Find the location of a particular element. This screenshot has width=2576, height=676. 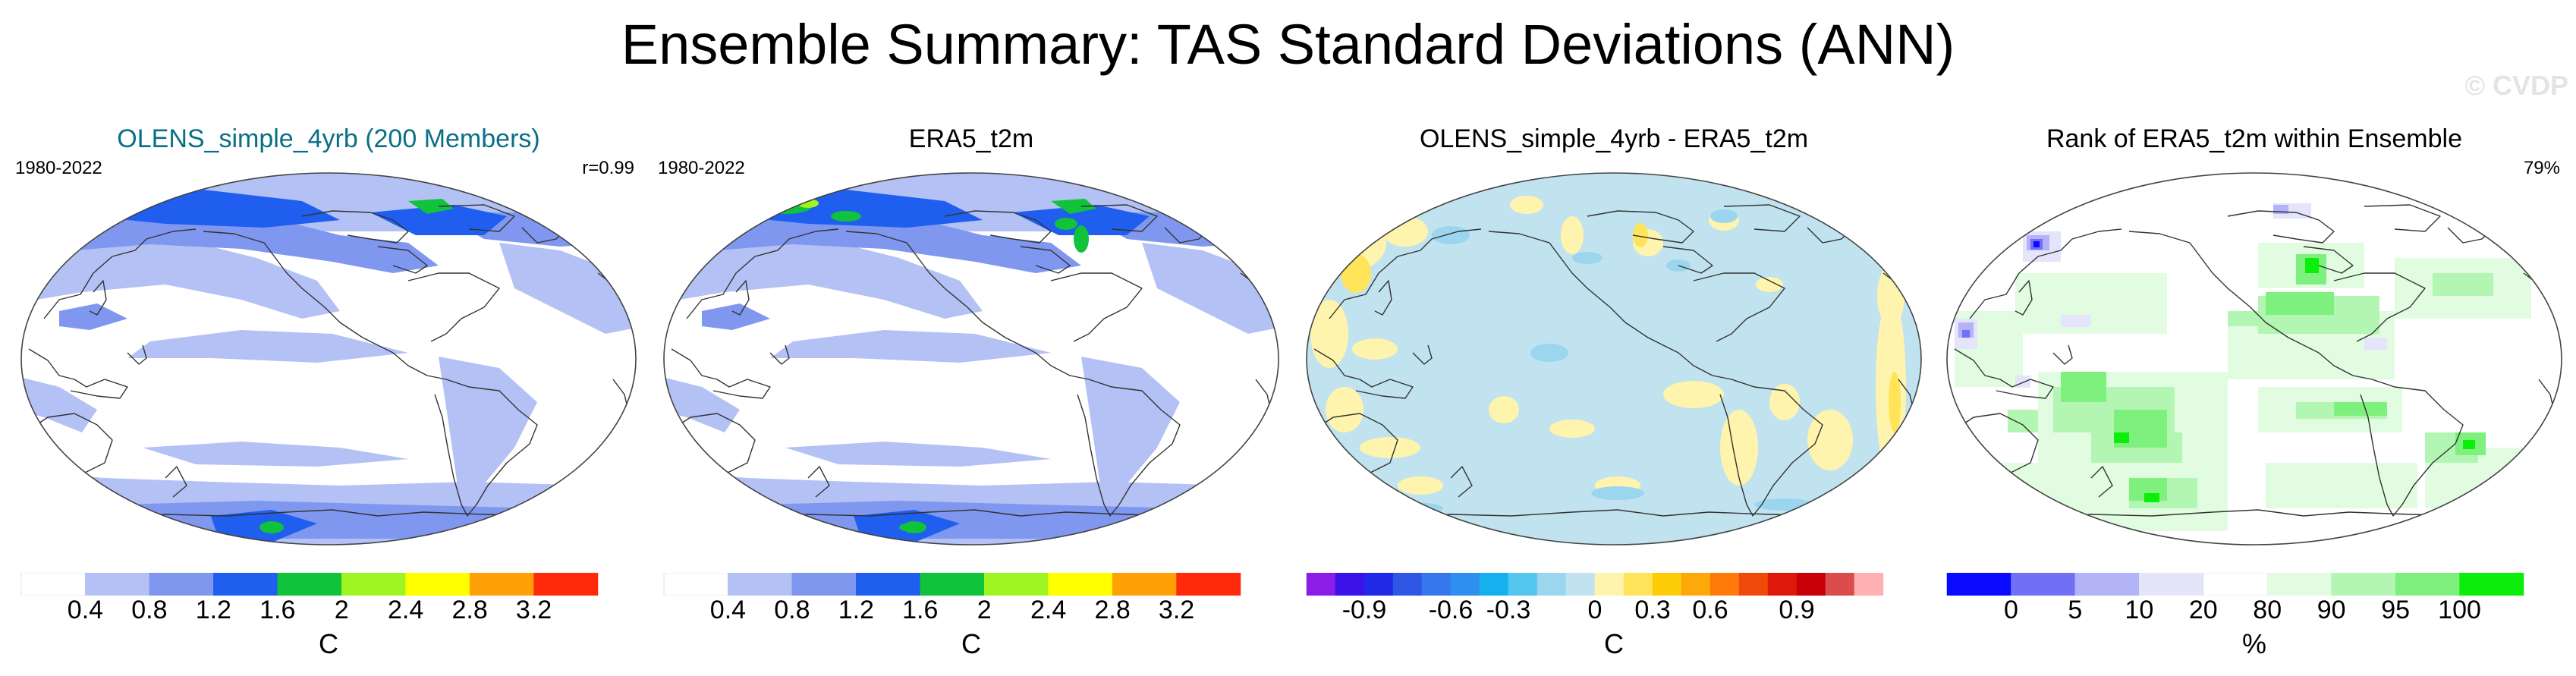

rank-percent-label: 79% is located at coordinates (2541, 168).